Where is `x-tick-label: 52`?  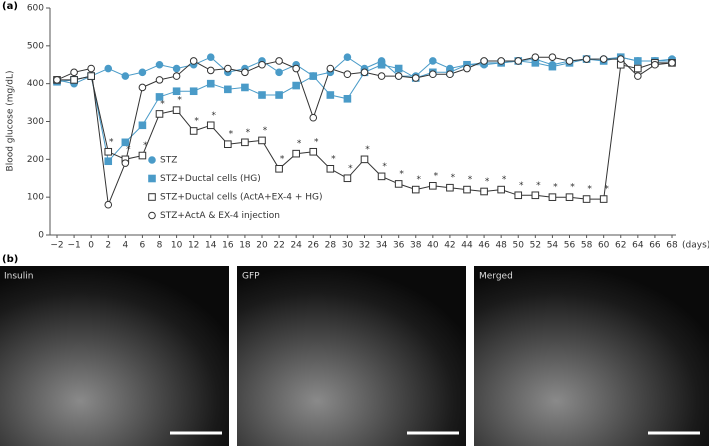 x-tick-label: 52 is located at coordinates (535, 246).